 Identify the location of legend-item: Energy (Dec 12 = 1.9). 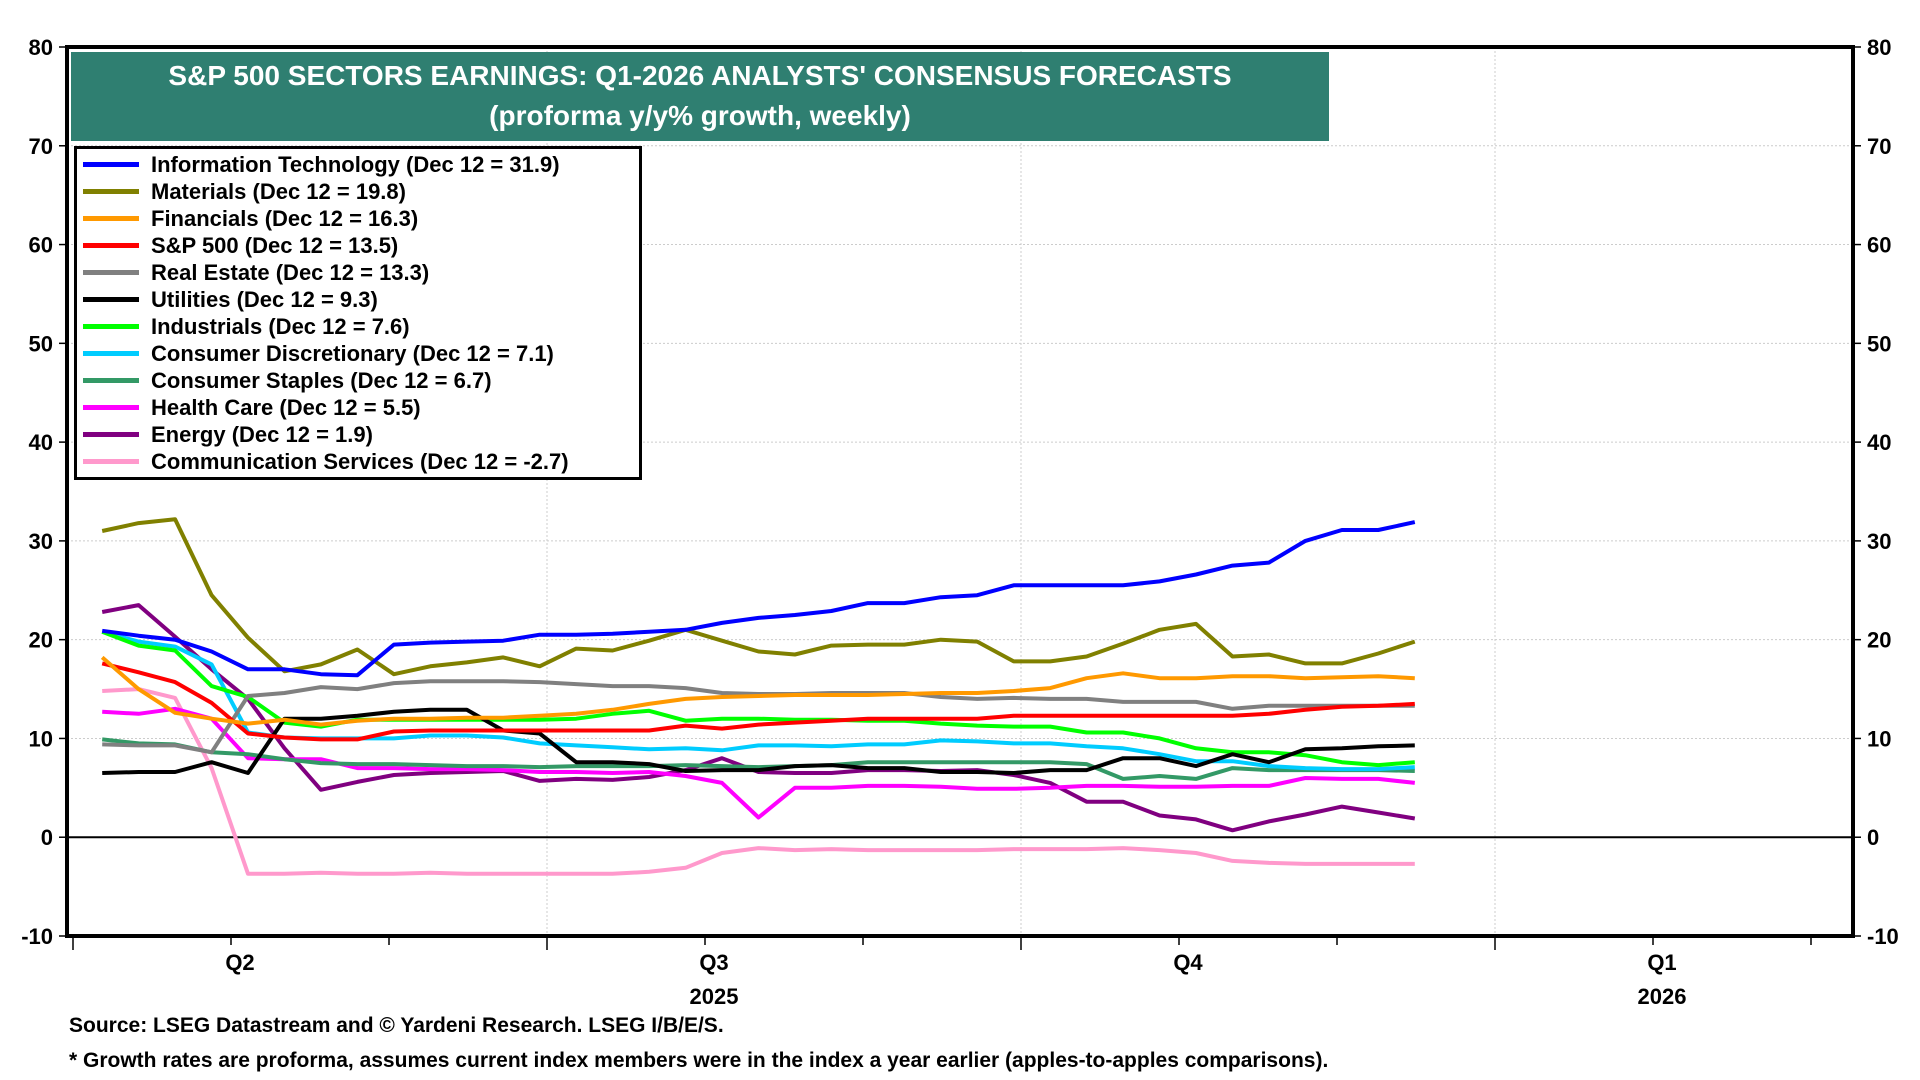
(361, 434).